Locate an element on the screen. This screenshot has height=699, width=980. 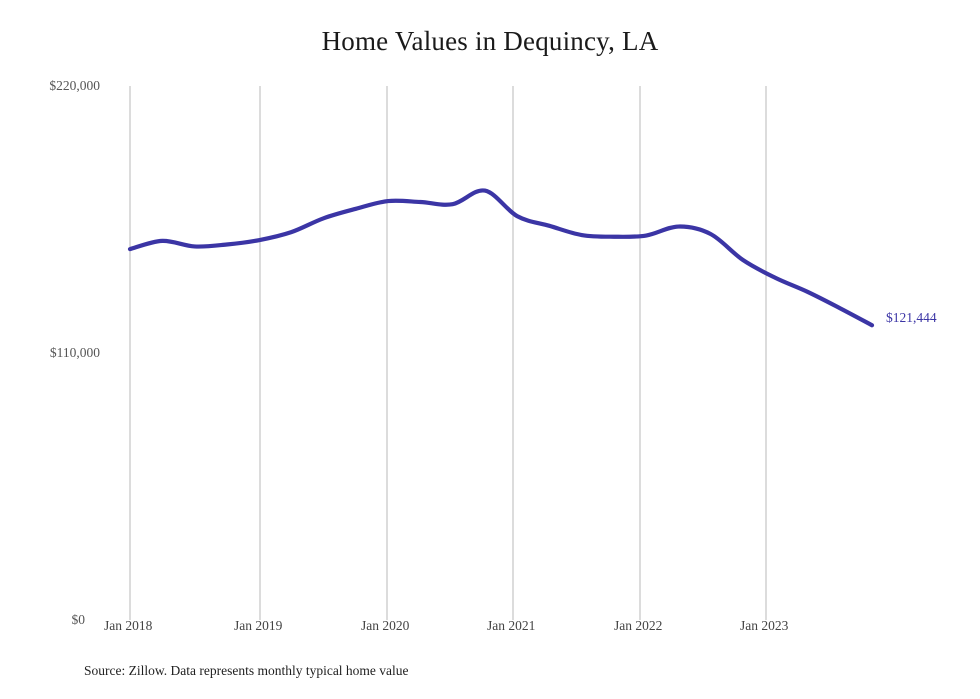
x-axis-tick-jan-2018: Jan 2018 is located at coordinates (128, 625).